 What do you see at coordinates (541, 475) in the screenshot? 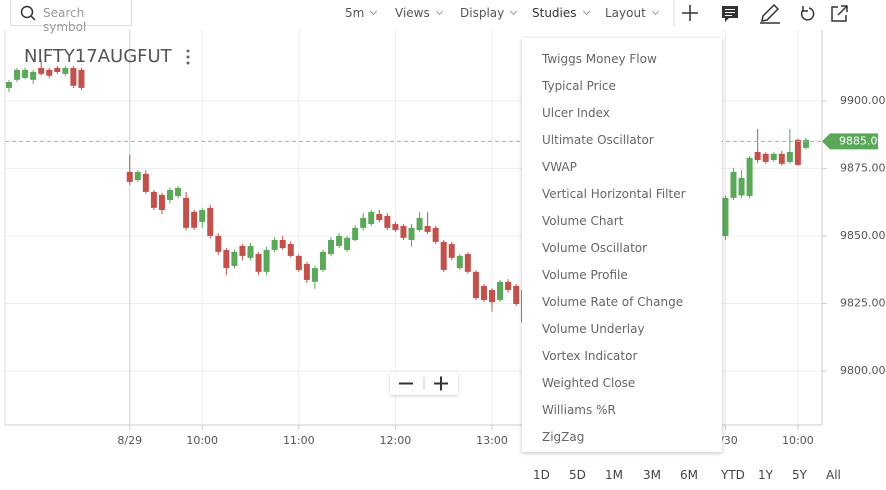
I see `range-button: 1D` at bounding box center [541, 475].